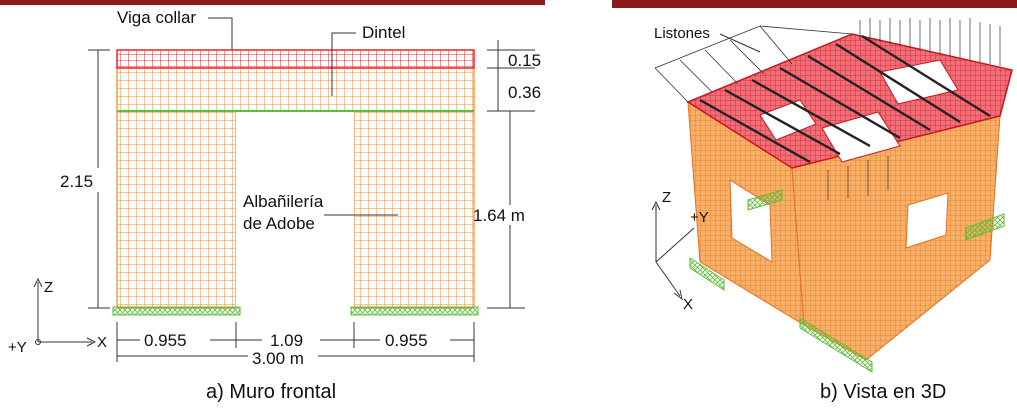 Image resolution: width=1017 pixels, height=410 pixels. Describe the element at coordinates (927, 220) in the screenshot. I see `window-opening` at that location.